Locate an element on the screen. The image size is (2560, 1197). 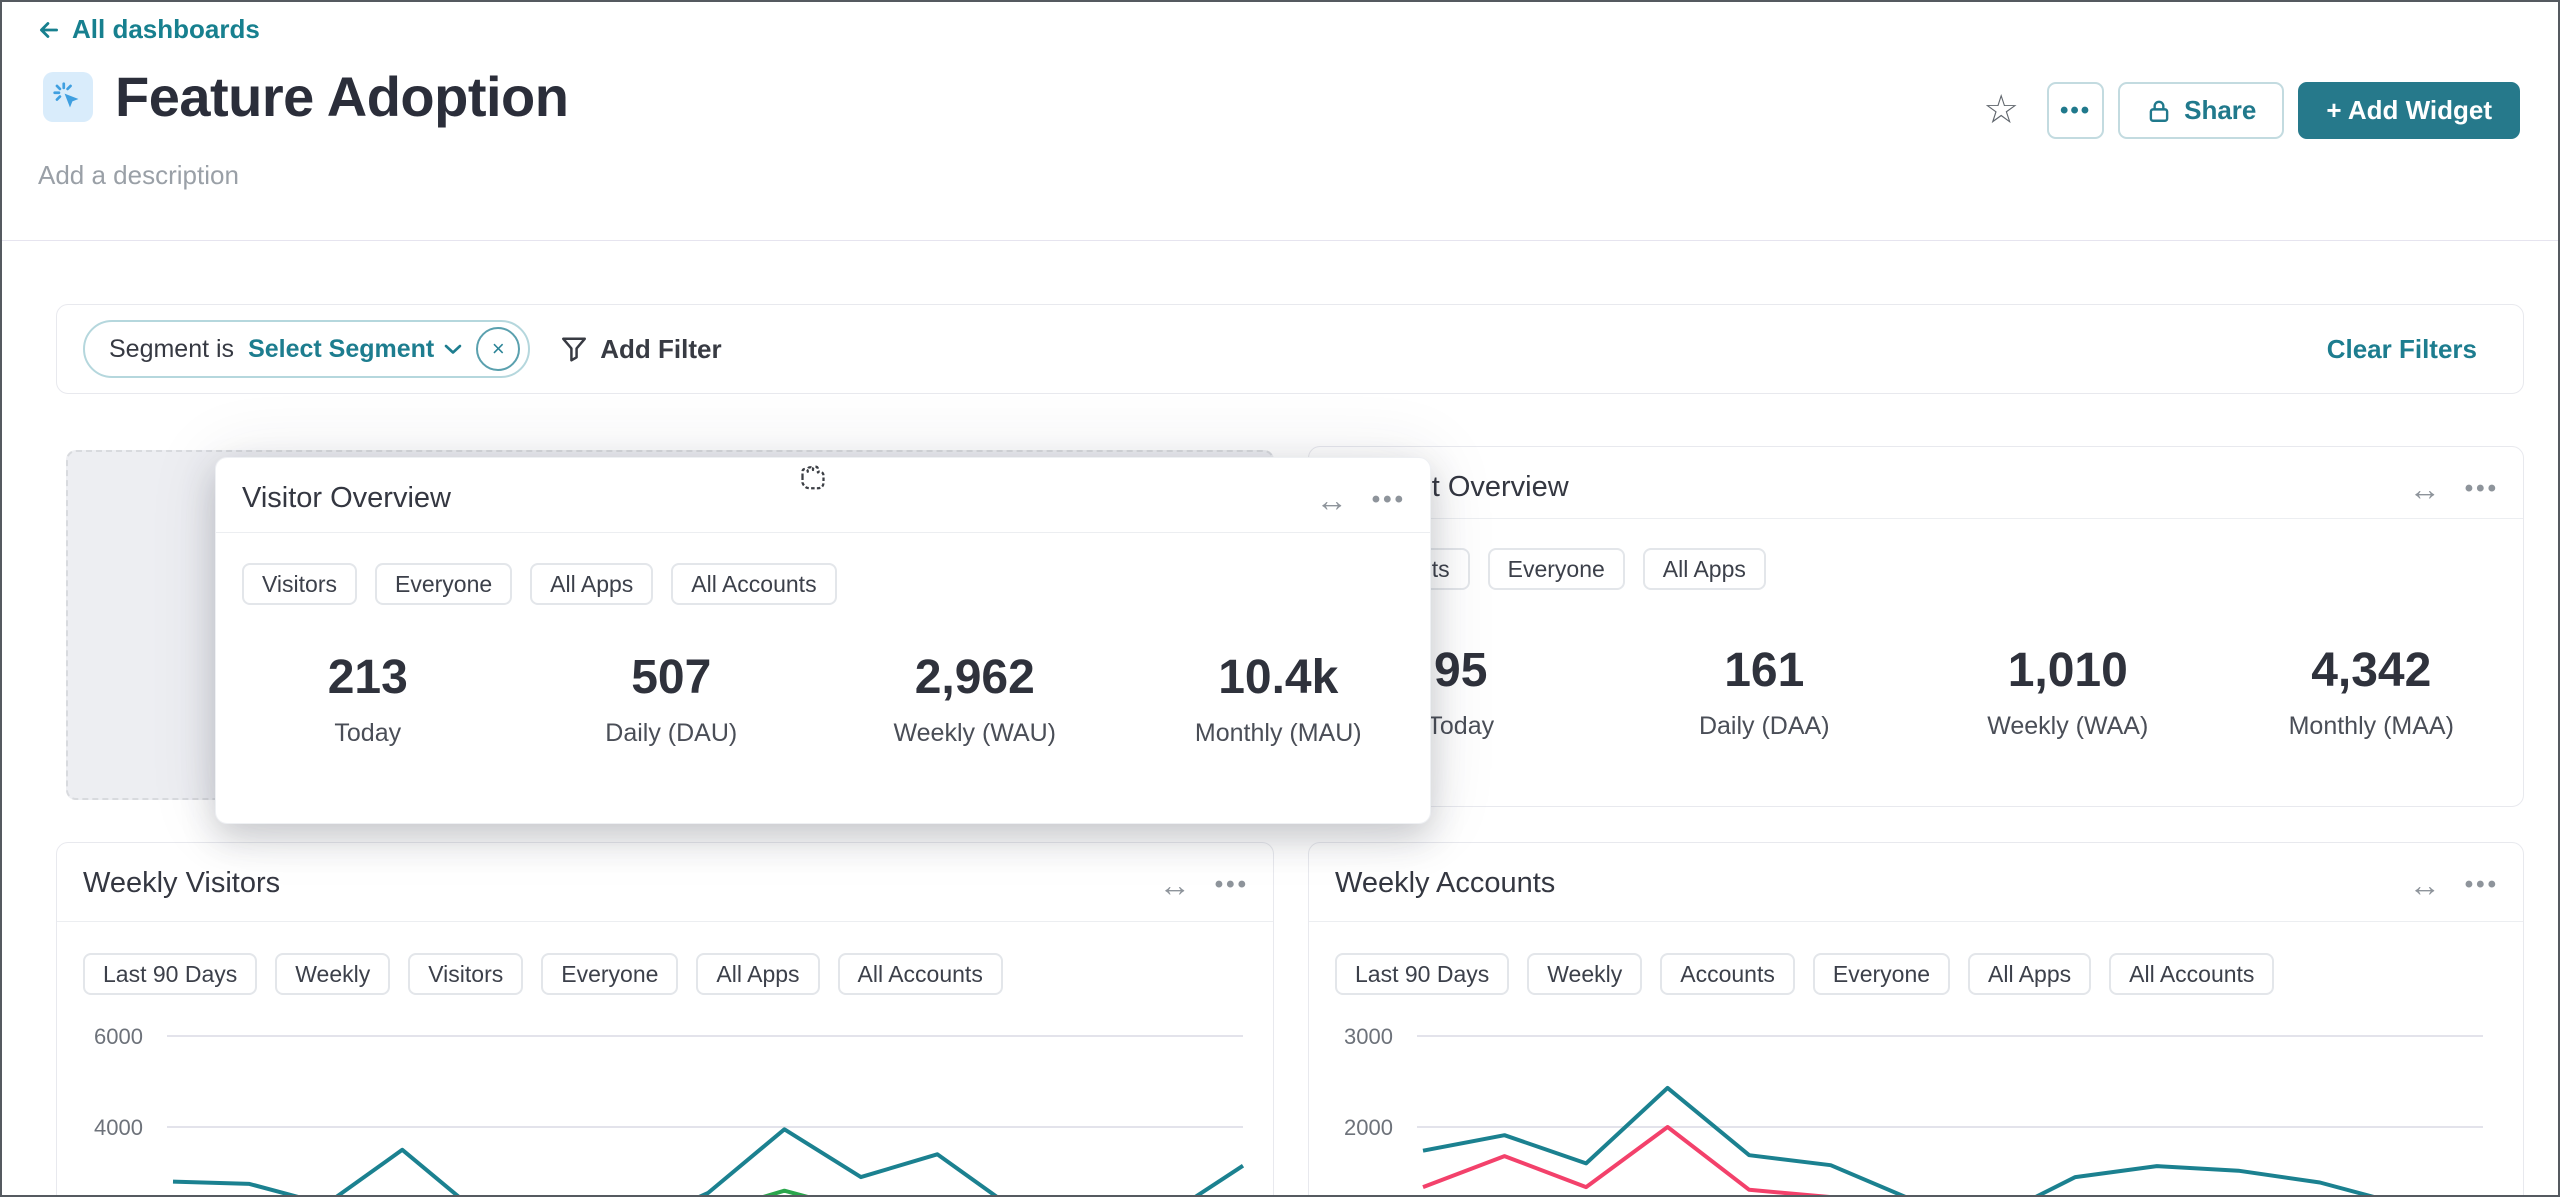
stat-label: Weekly (WAA) is located at coordinates (2068, 726).